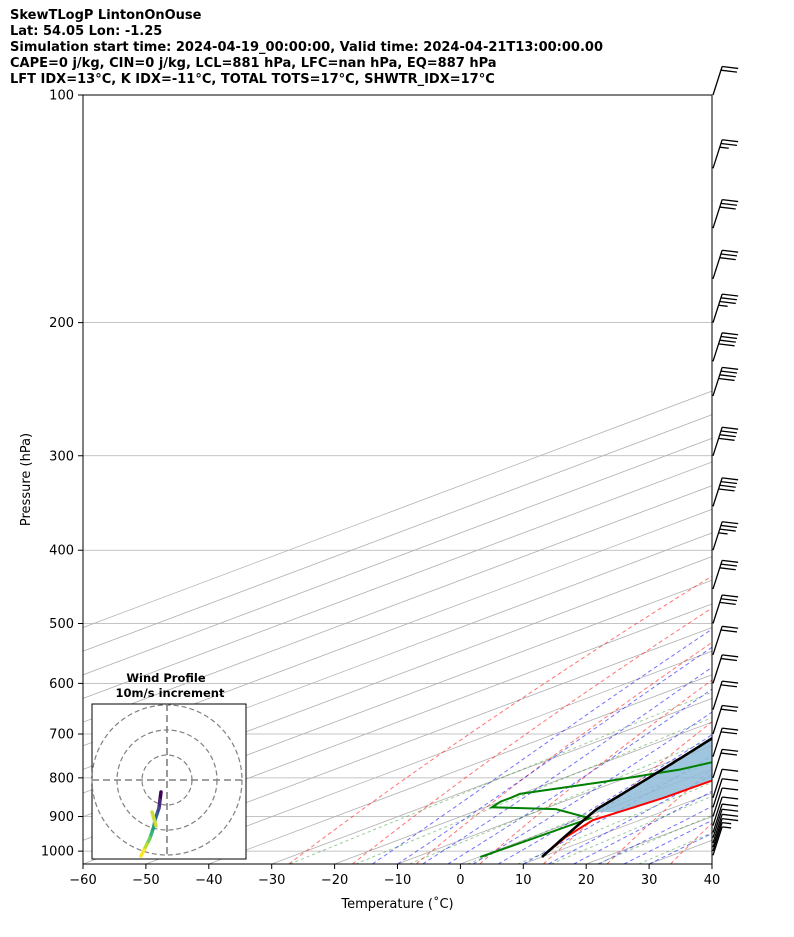 This screenshot has width=794, height=937. What do you see at coordinates (712, 880) in the screenshot?
I see `x-tick-label: 40` at bounding box center [712, 880].